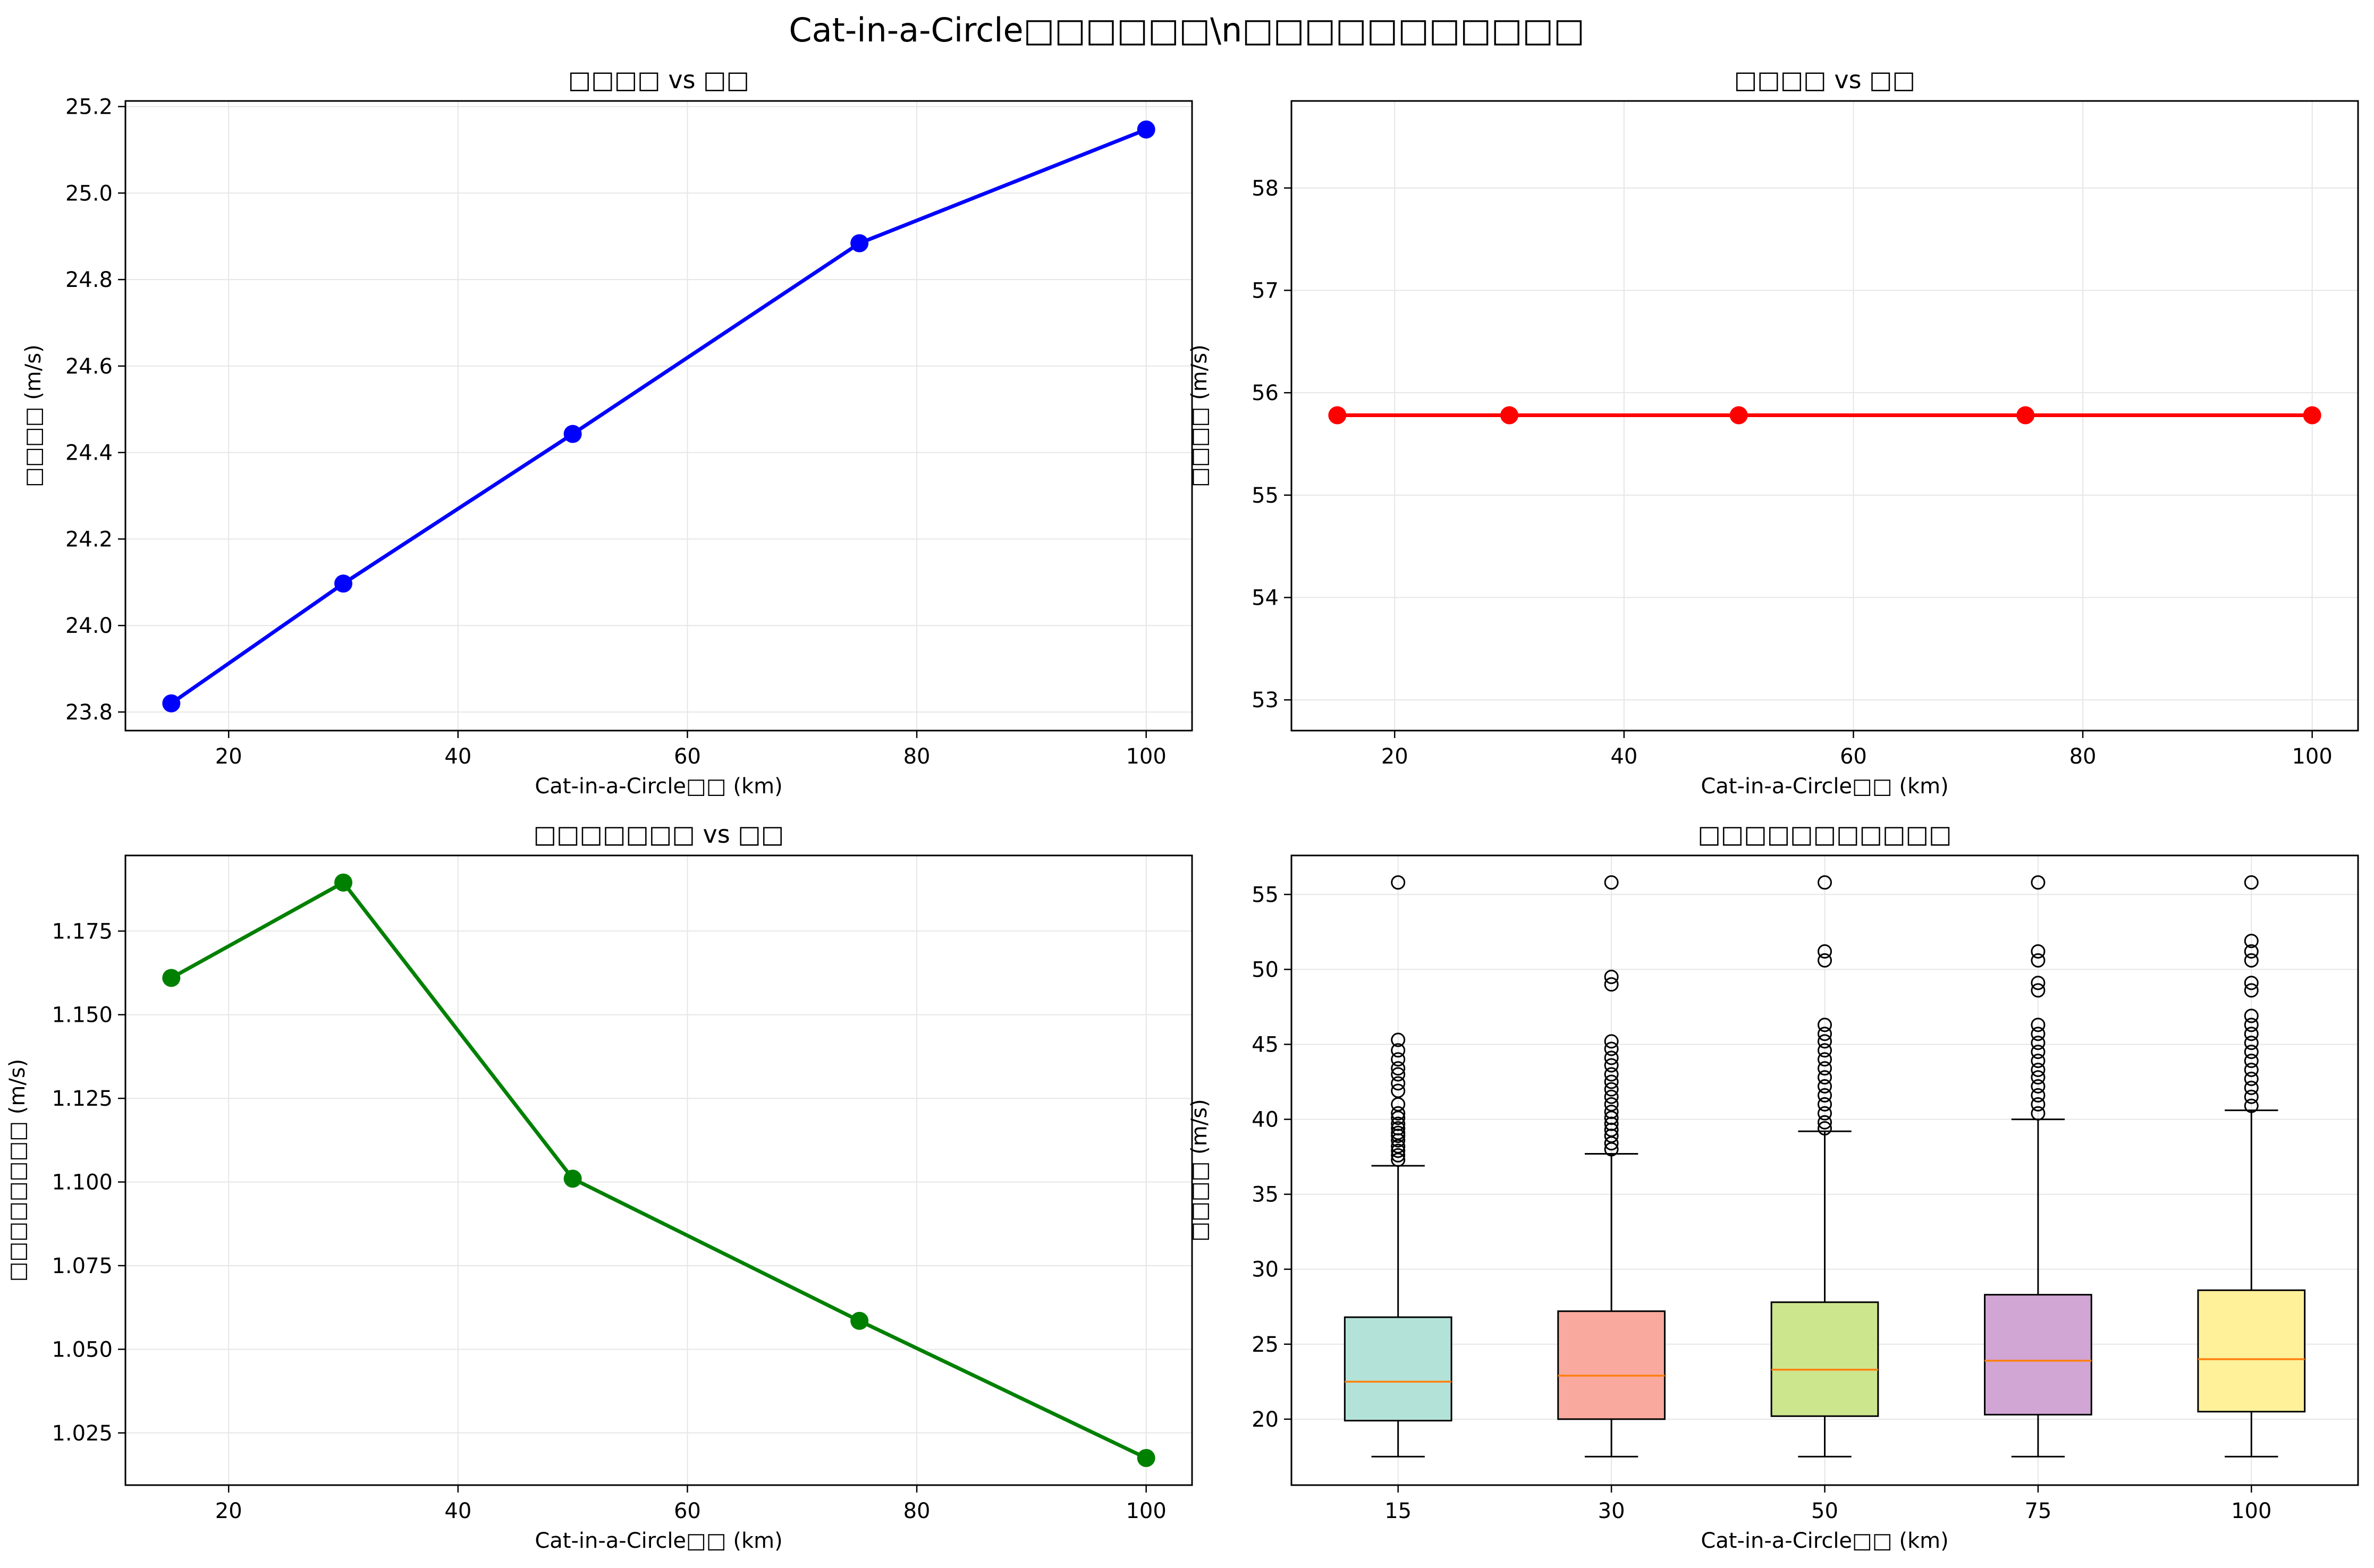 This screenshot has height=1568, width=2374. I want to click on y-tick-label: 25.2, so click(89, 107).